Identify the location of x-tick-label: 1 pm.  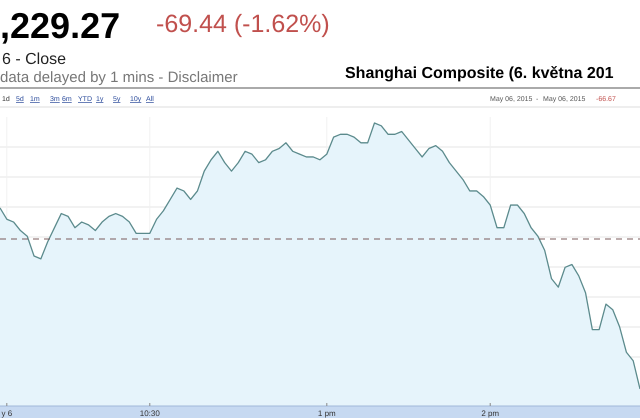
(327, 413).